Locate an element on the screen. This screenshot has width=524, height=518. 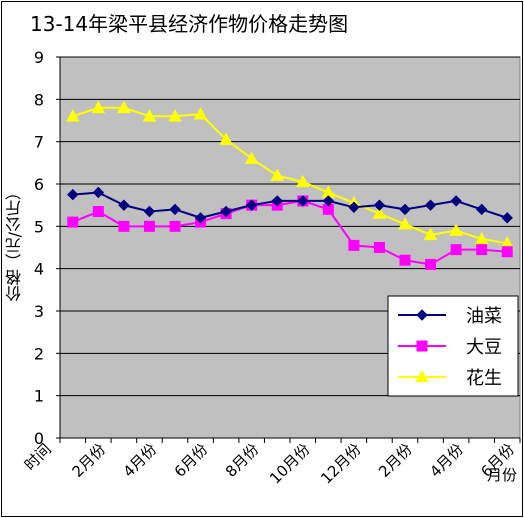
x-tick-label: 10月份 is located at coordinates (289, 463).